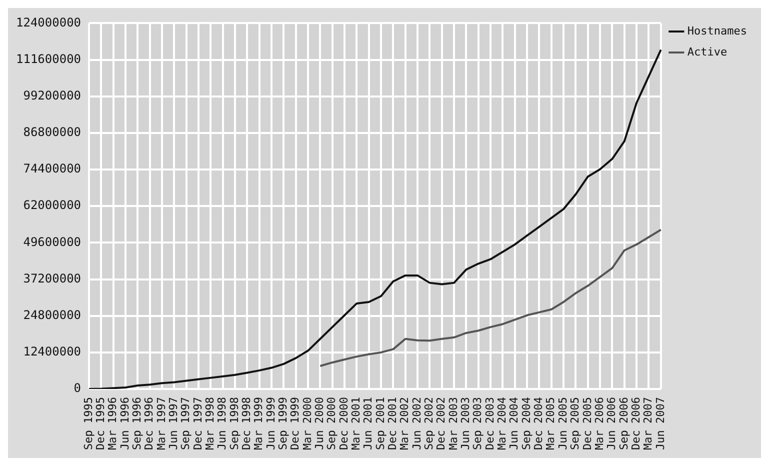  What do you see at coordinates (368, 423) in the screenshot?
I see `x-tick-label: Jun 2001` at bounding box center [368, 423].